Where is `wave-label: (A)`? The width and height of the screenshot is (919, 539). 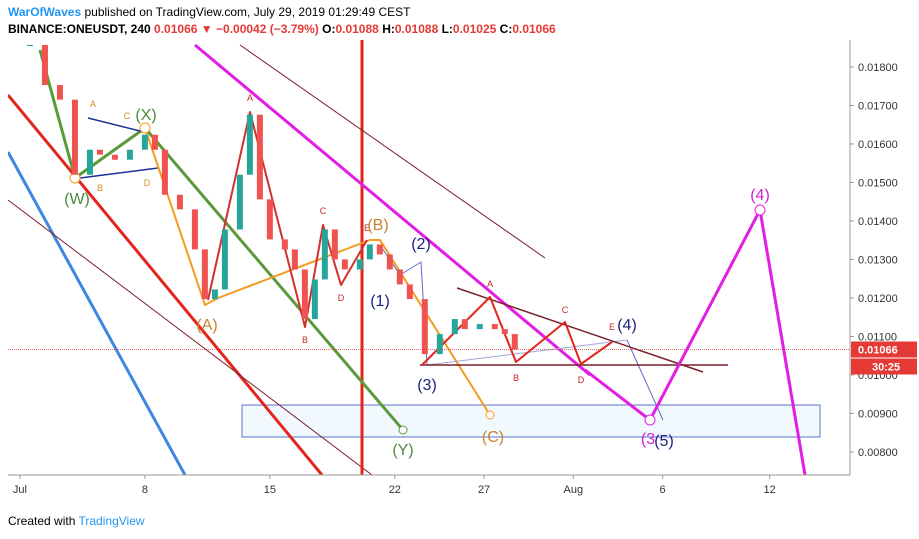 wave-label: (A) is located at coordinates (206, 325).